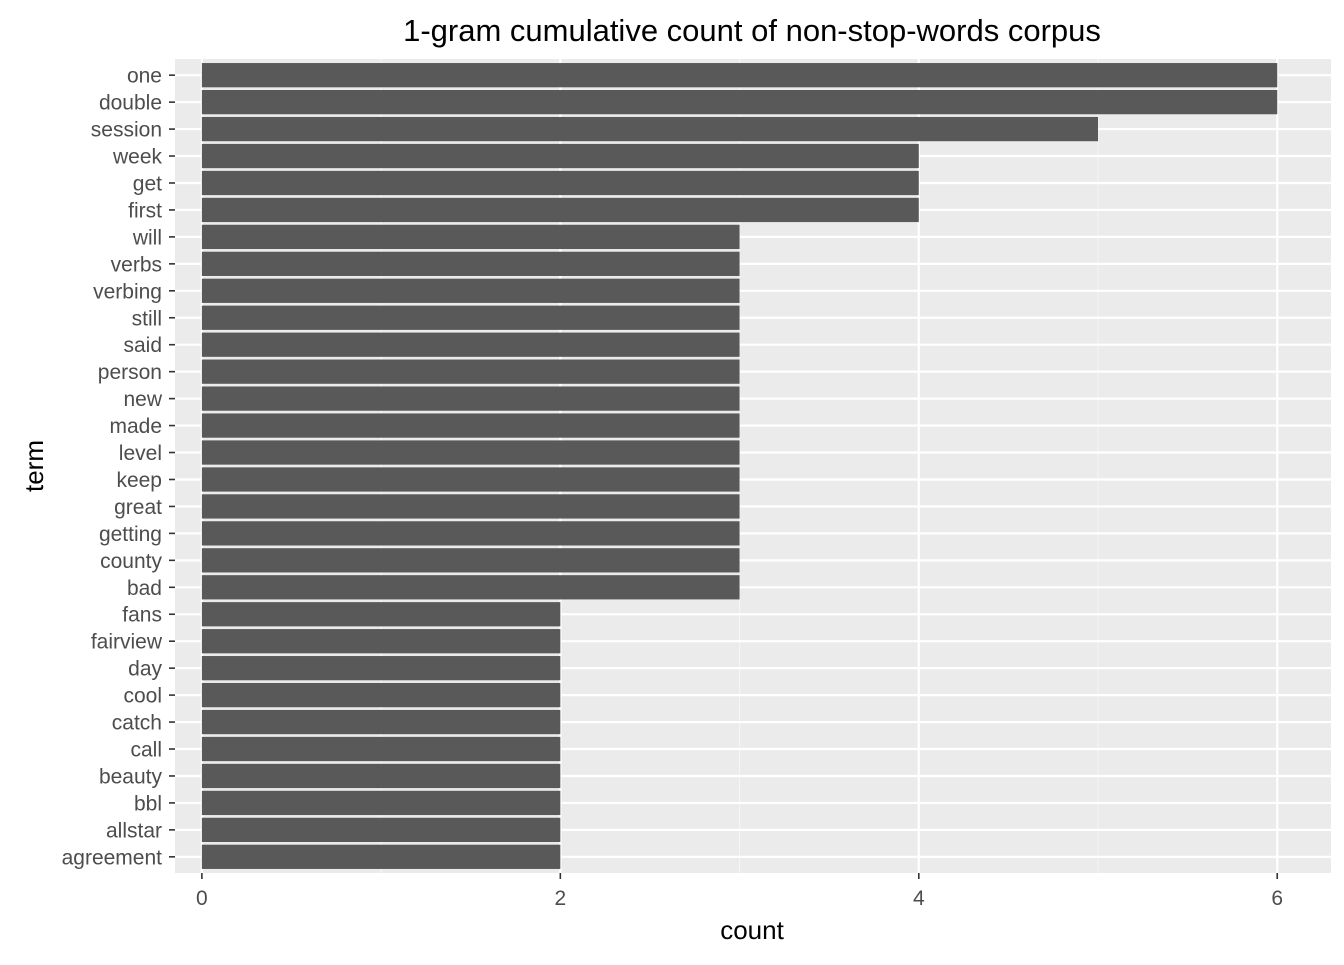  What do you see at coordinates (130, 372) in the screenshot?
I see `y-tick-label: person` at bounding box center [130, 372].